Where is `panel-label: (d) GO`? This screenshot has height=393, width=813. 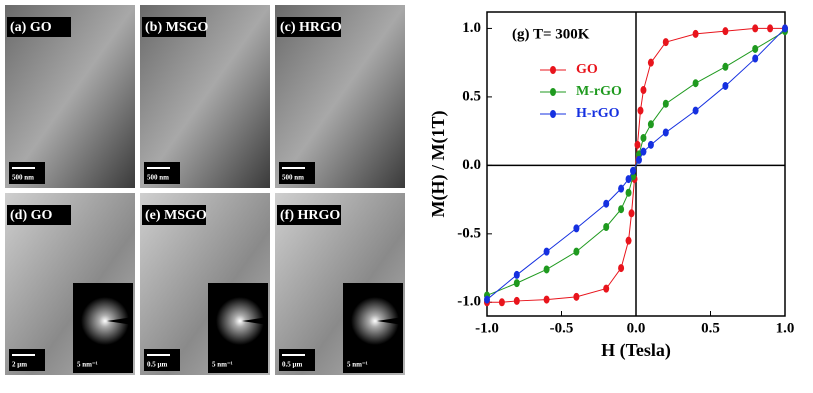 panel-label: (d) GO is located at coordinates (31, 215).